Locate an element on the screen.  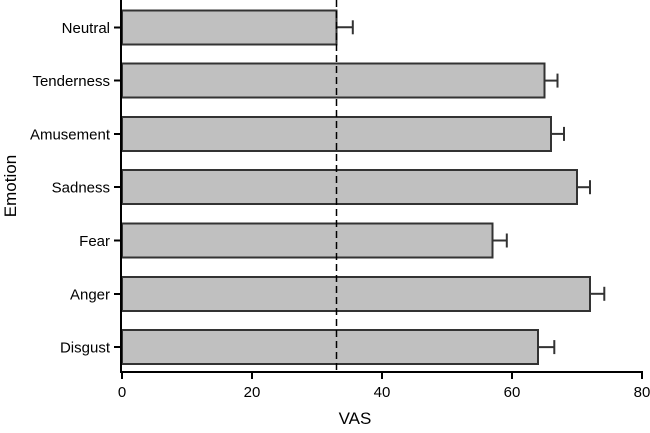
x-tick-label-80: 80 is located at coordinates (642, 392).